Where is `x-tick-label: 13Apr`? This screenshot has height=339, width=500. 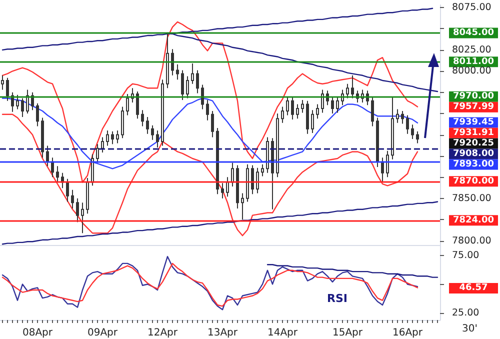 x-tick-label: 13Apr is located at coordinates (222, 333).